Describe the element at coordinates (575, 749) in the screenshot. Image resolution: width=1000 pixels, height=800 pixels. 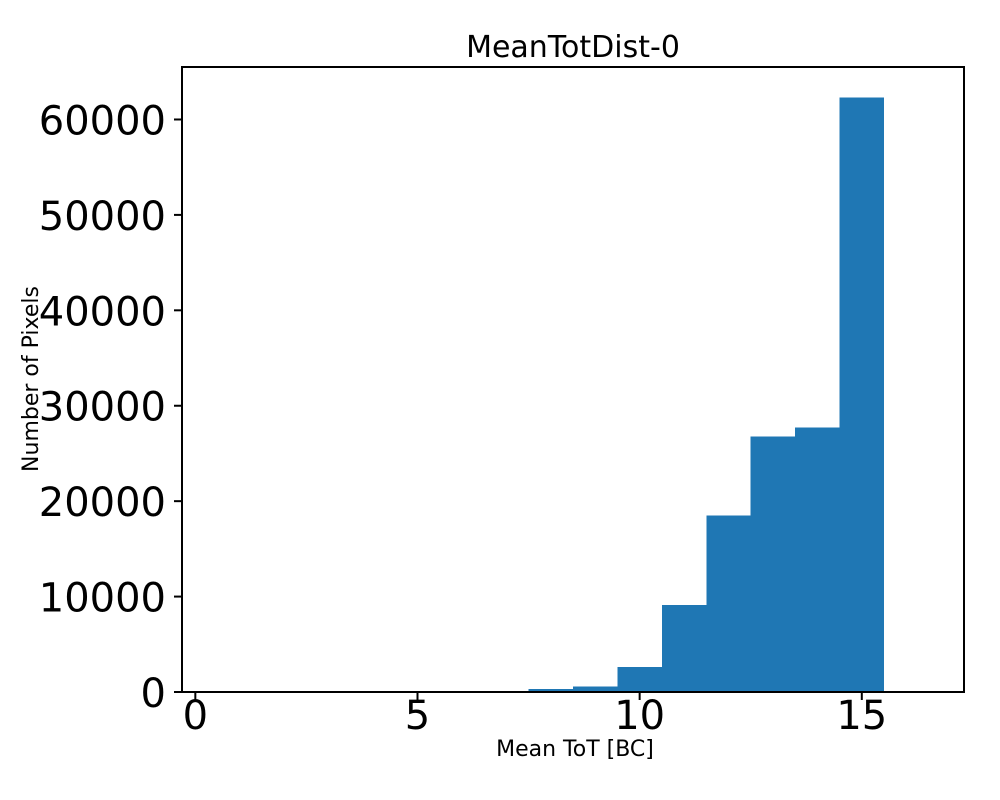
I see `x-axis-label: Mean ToT [BC]` at that location.